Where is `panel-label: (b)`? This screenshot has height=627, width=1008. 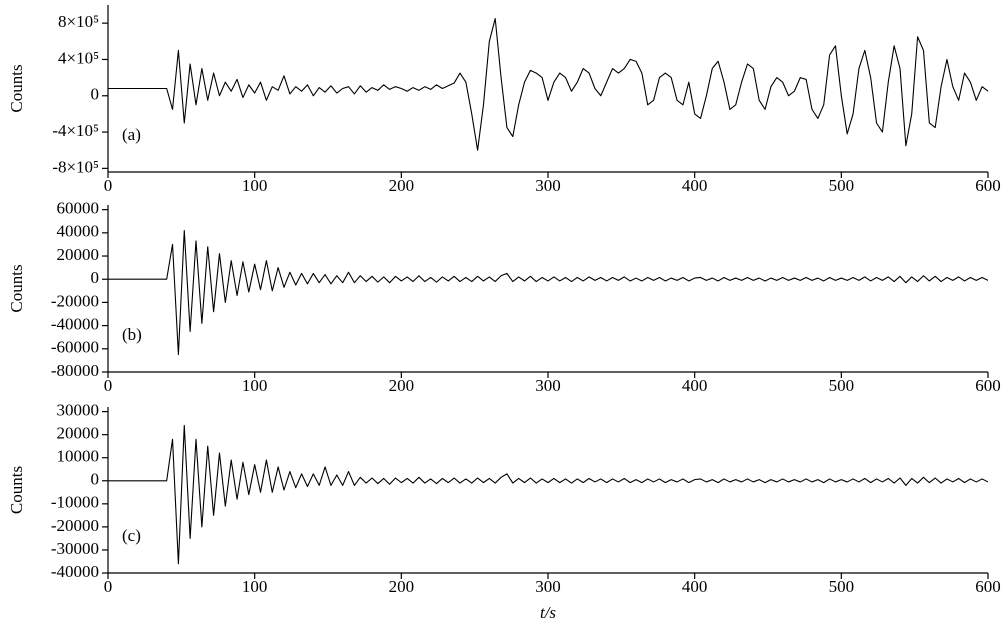 panel-label: (b) is located at coordinates (132, 334).